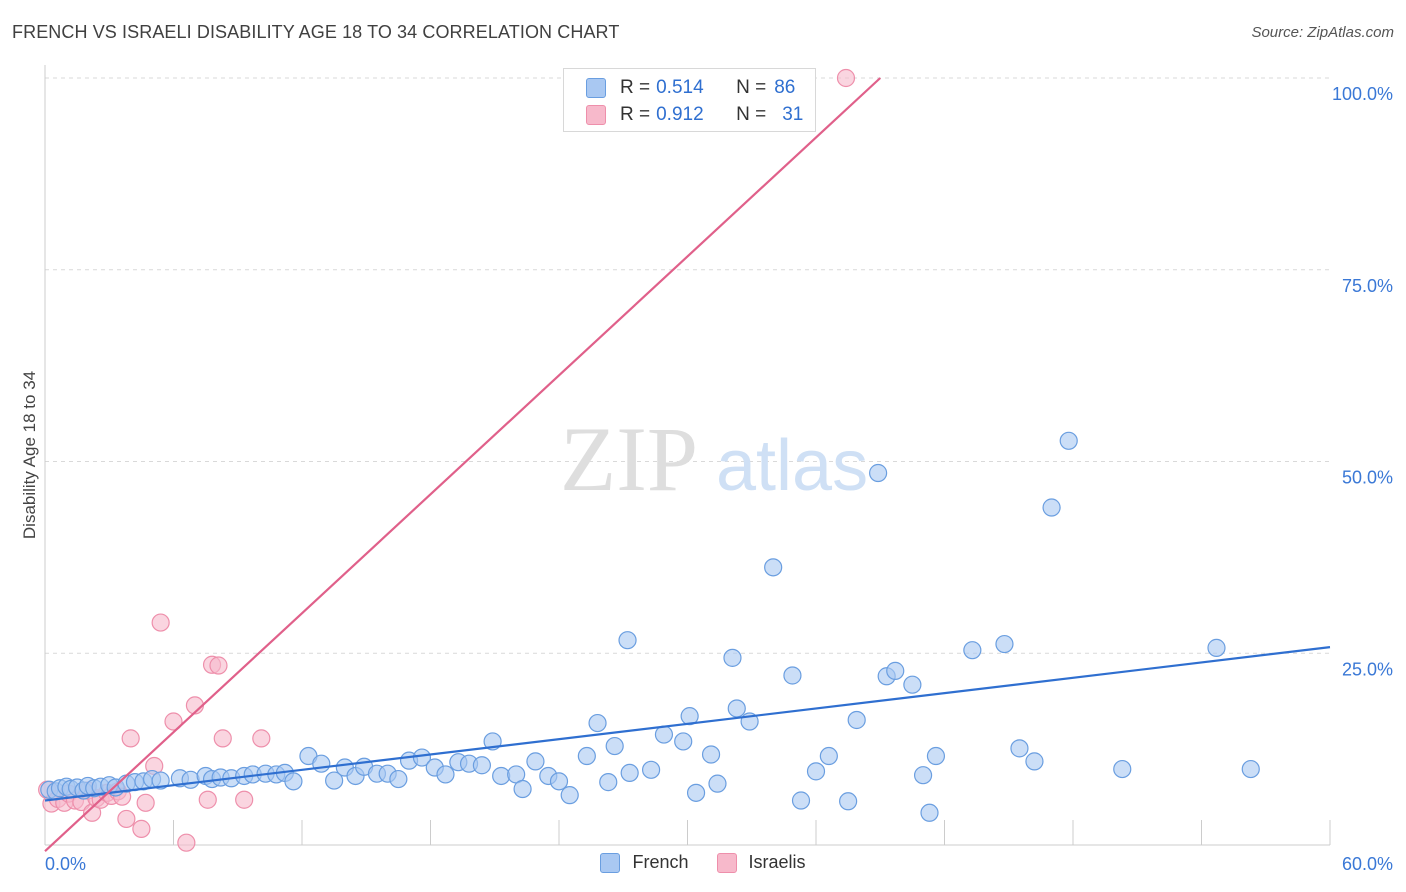  I want to click on legend-item-french: French, so click(644, 862).